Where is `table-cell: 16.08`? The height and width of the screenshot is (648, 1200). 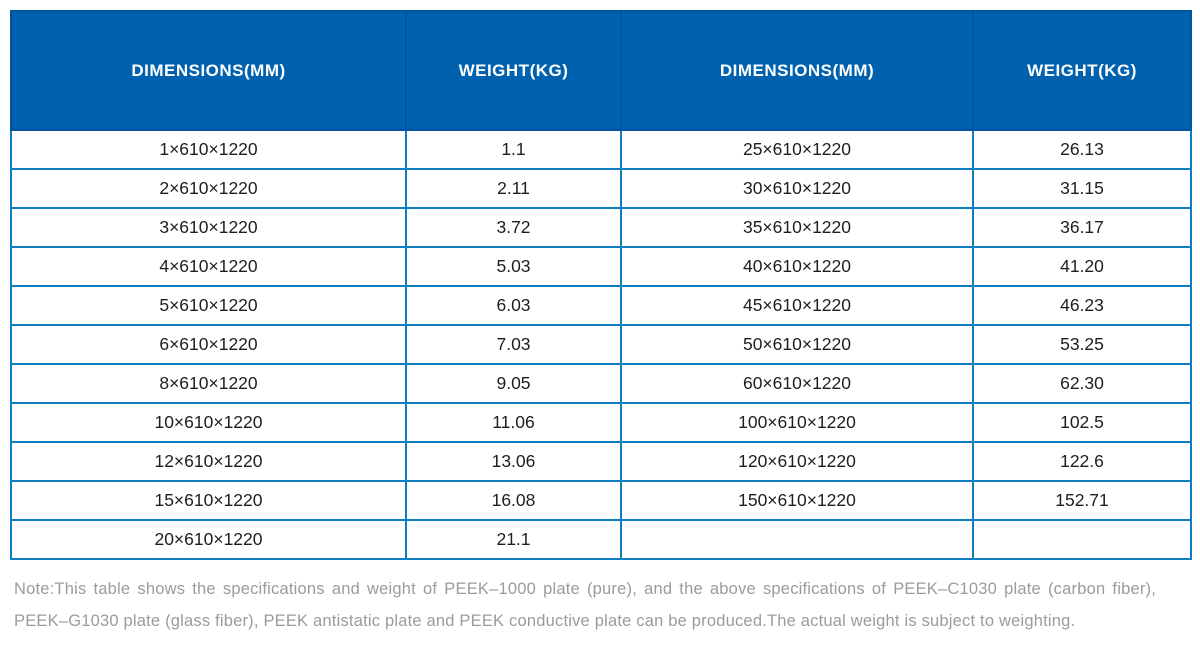 table-cell: 16.08 is located at coordinates (513, 500).